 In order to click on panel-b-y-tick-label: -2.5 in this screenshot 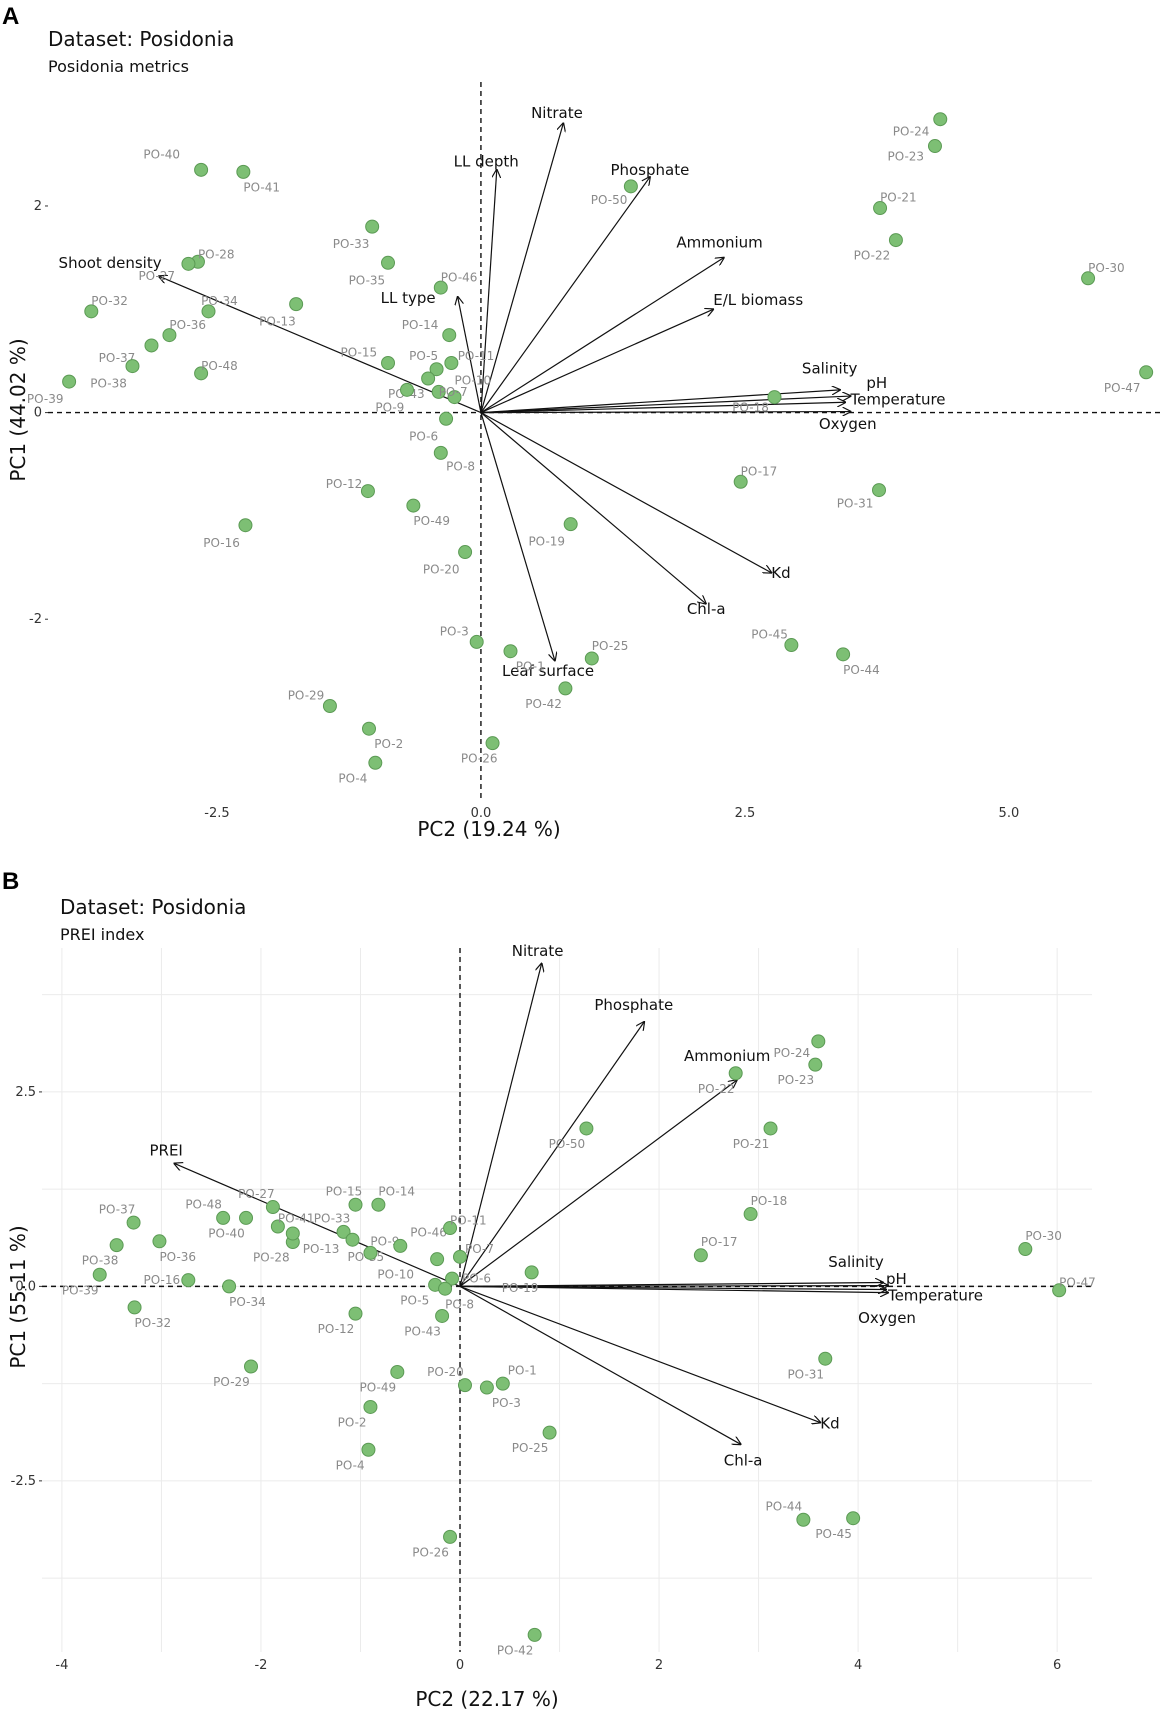, I will do `click(23, 1481)`.